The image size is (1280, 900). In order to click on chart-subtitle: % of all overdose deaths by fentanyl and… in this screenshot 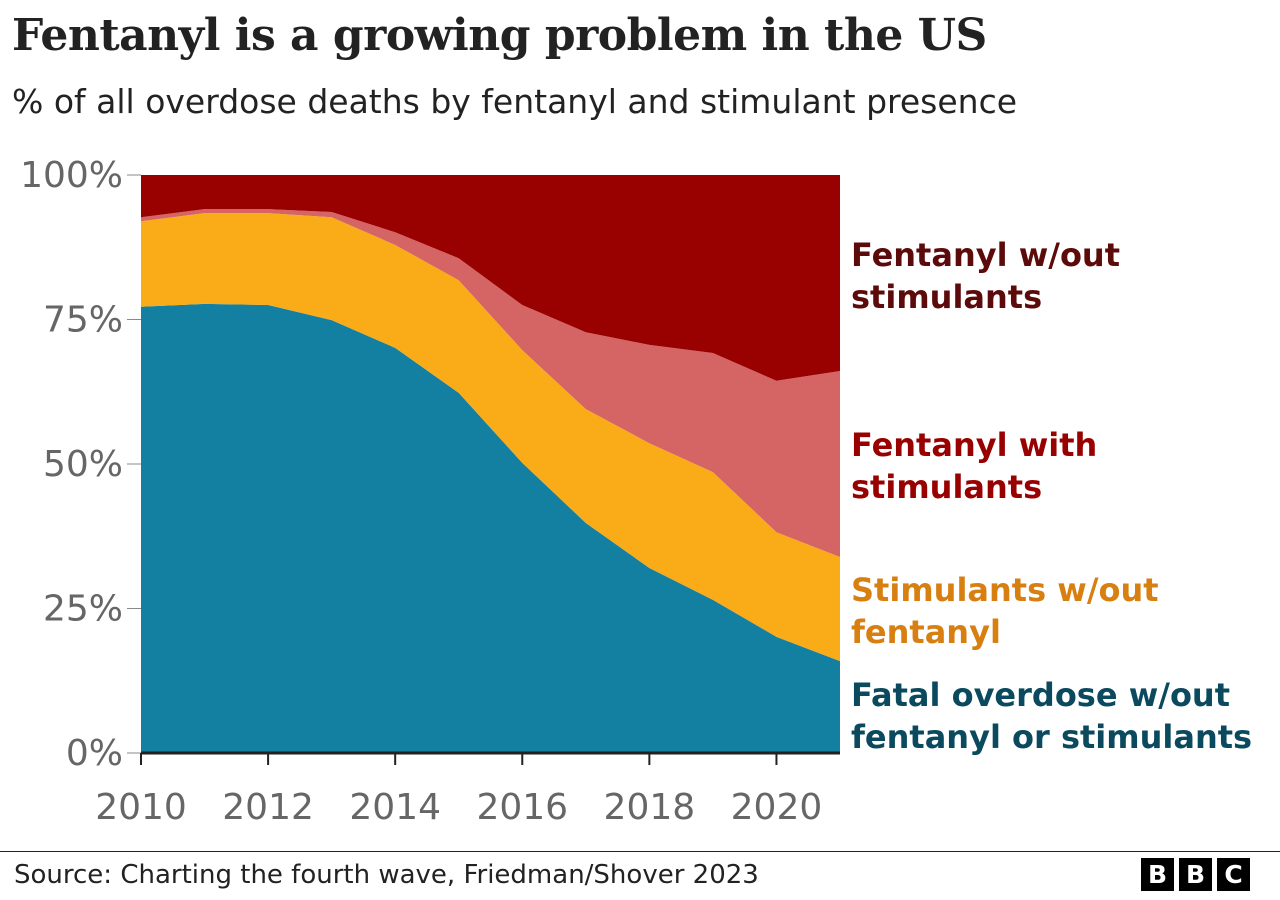, I will do `click(515, 101)`.